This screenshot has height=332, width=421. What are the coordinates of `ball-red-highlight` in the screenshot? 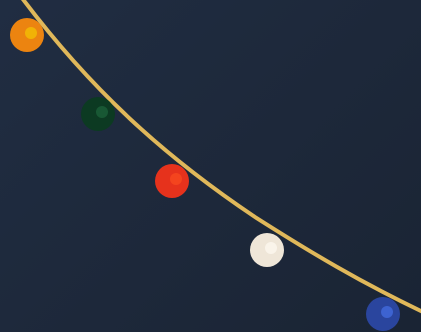 It's located at (176, 179).